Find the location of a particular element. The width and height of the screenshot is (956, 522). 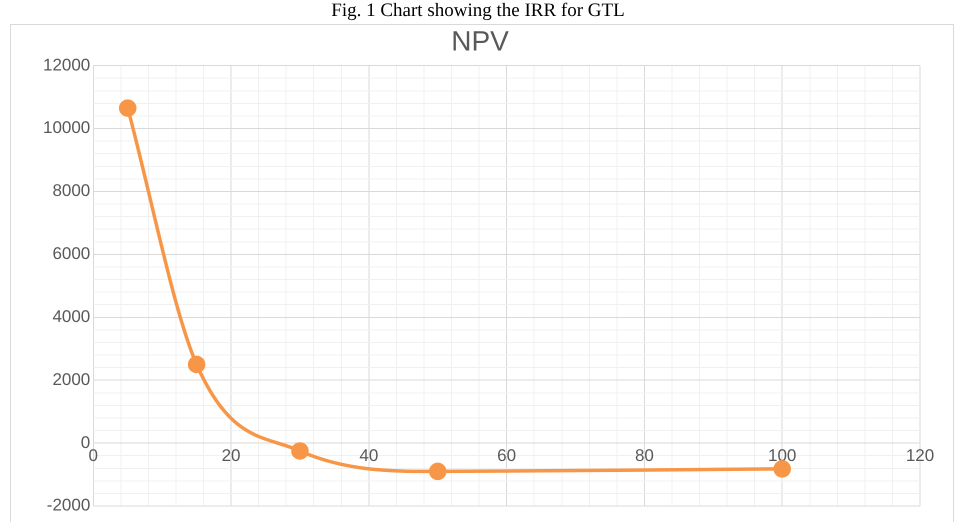

y-tick-label: 2000 is located at coordinates (71, 379).